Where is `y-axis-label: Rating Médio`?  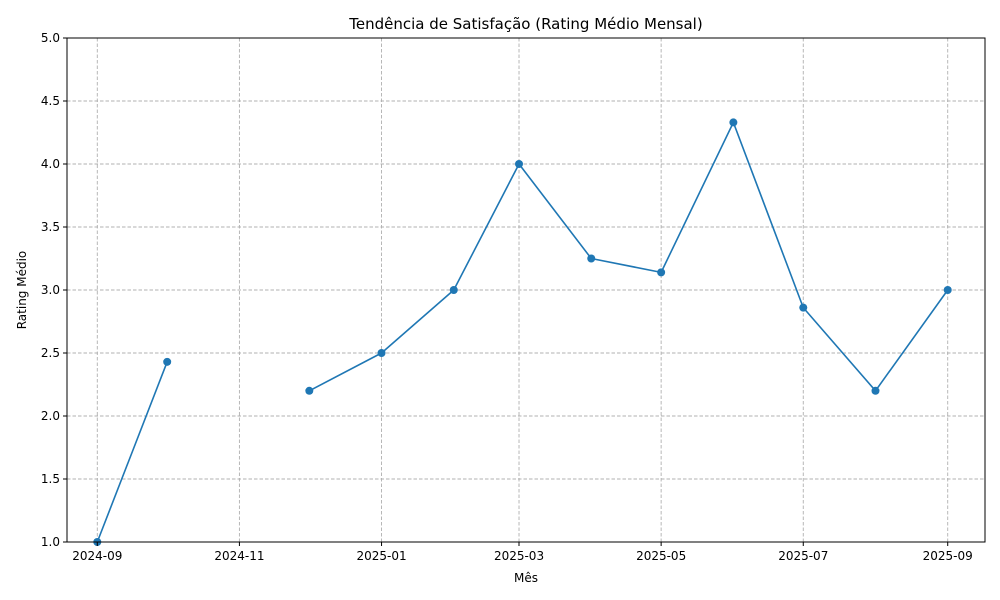 y-axis-label: Rating Médio is located at coordinates (22, 290).